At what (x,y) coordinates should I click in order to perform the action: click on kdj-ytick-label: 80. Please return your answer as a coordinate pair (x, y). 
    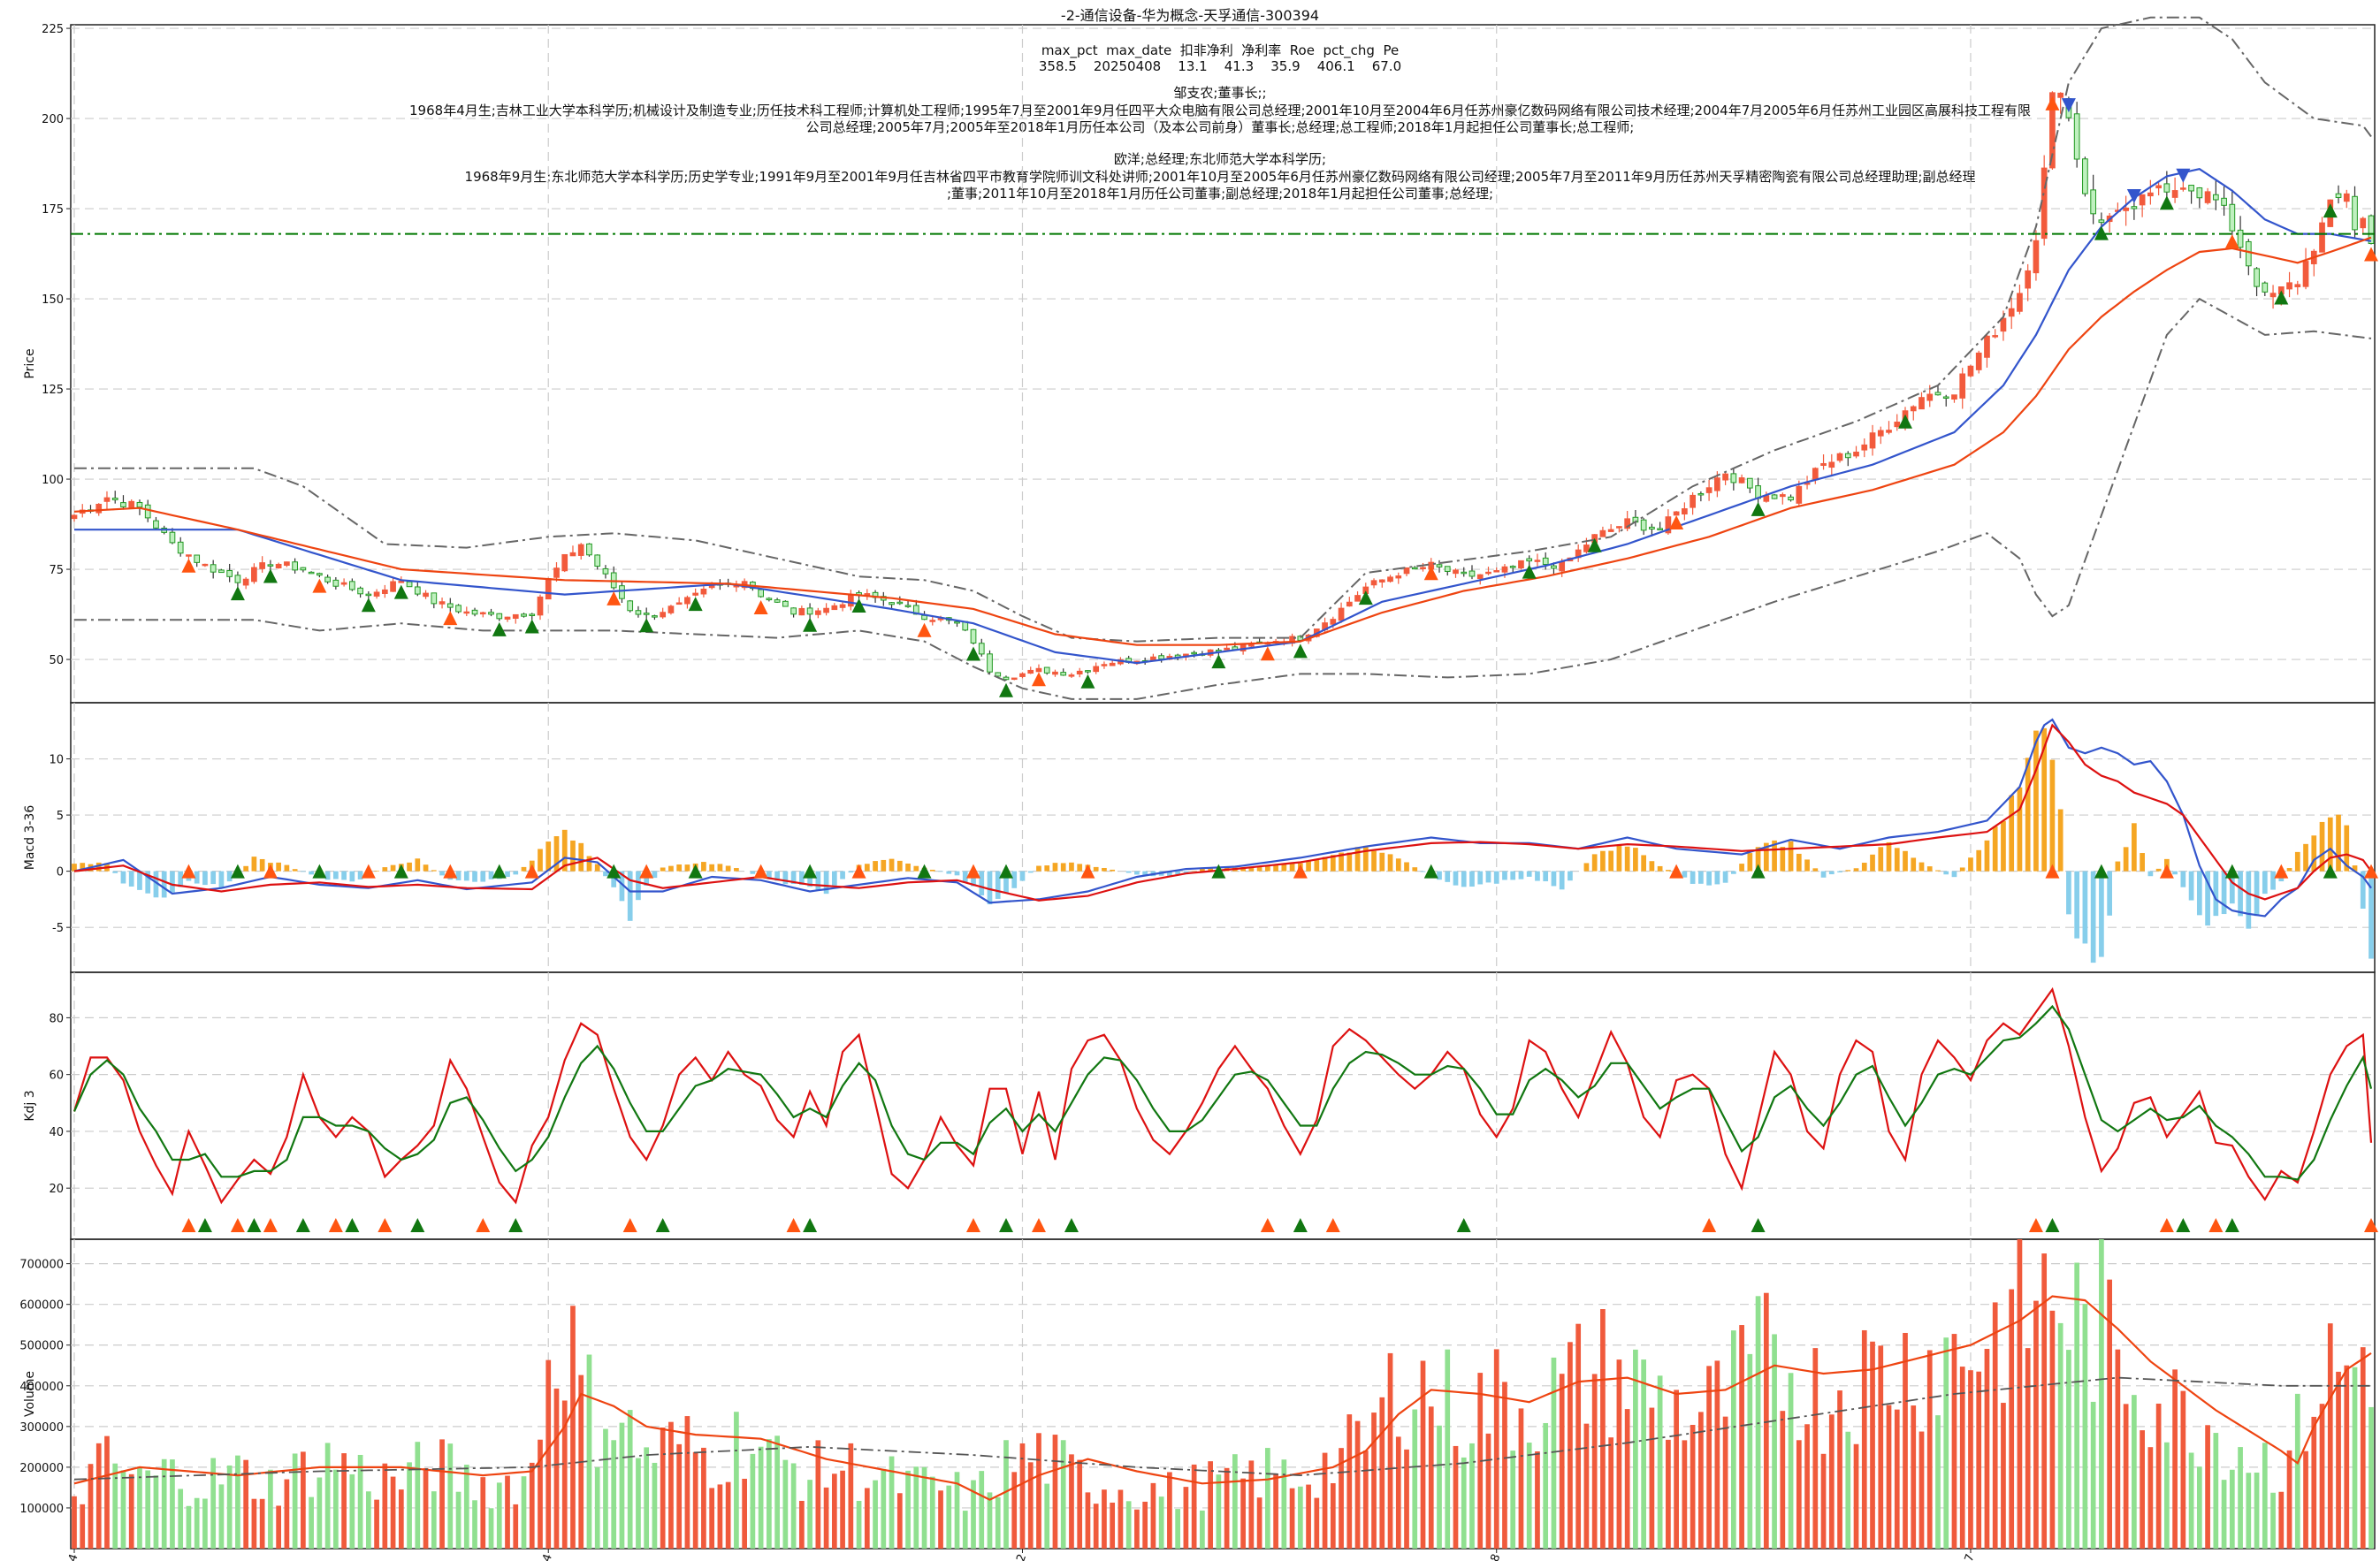
    Looking at the image, I should click on (56, 1018).